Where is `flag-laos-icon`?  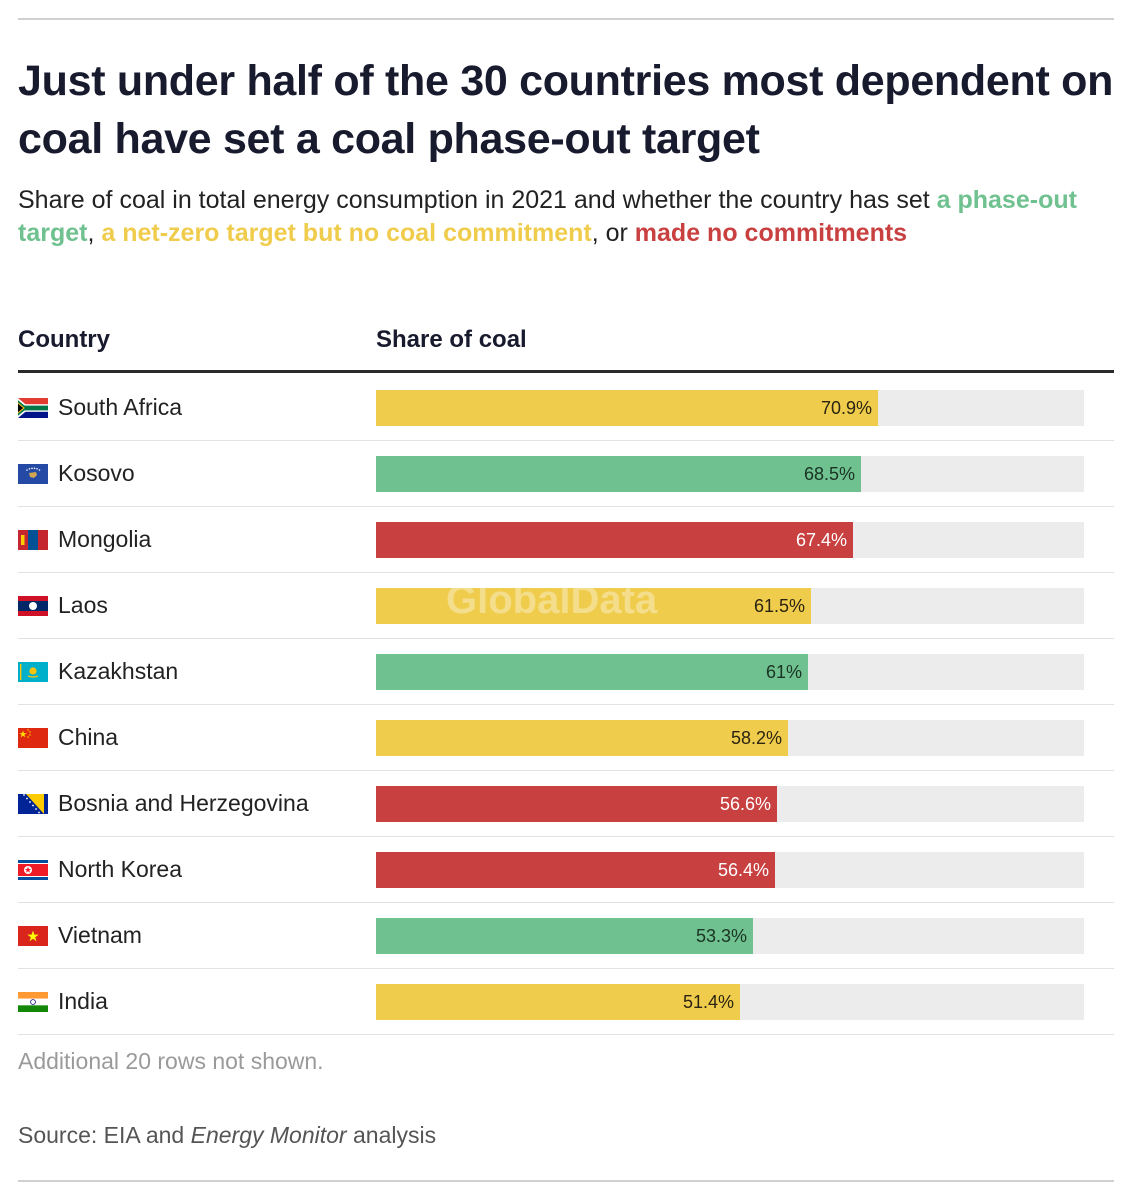
flag-laos-icon is located at coordinates (33, 606).